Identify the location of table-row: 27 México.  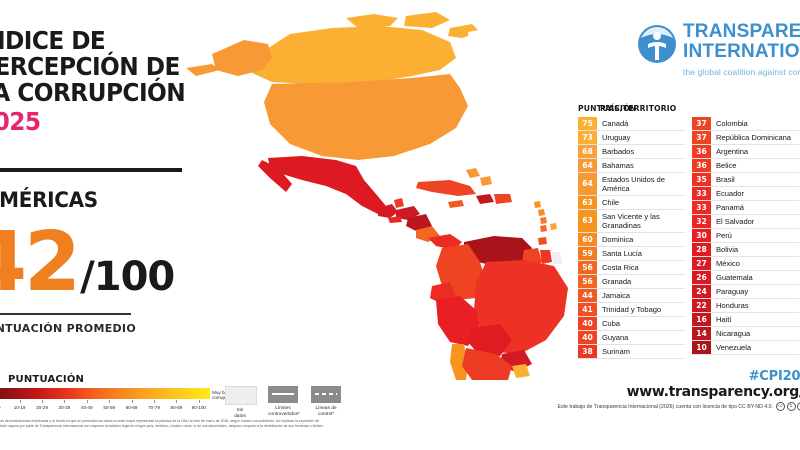
(745, 264).